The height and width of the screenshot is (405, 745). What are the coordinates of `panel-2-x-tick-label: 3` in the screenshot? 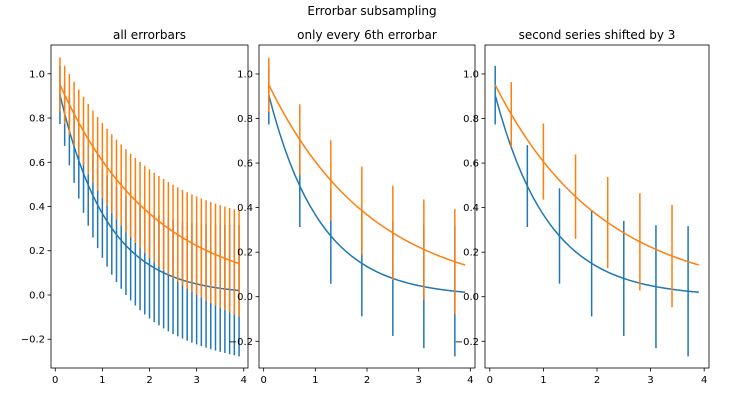 It's located at (418, 380).